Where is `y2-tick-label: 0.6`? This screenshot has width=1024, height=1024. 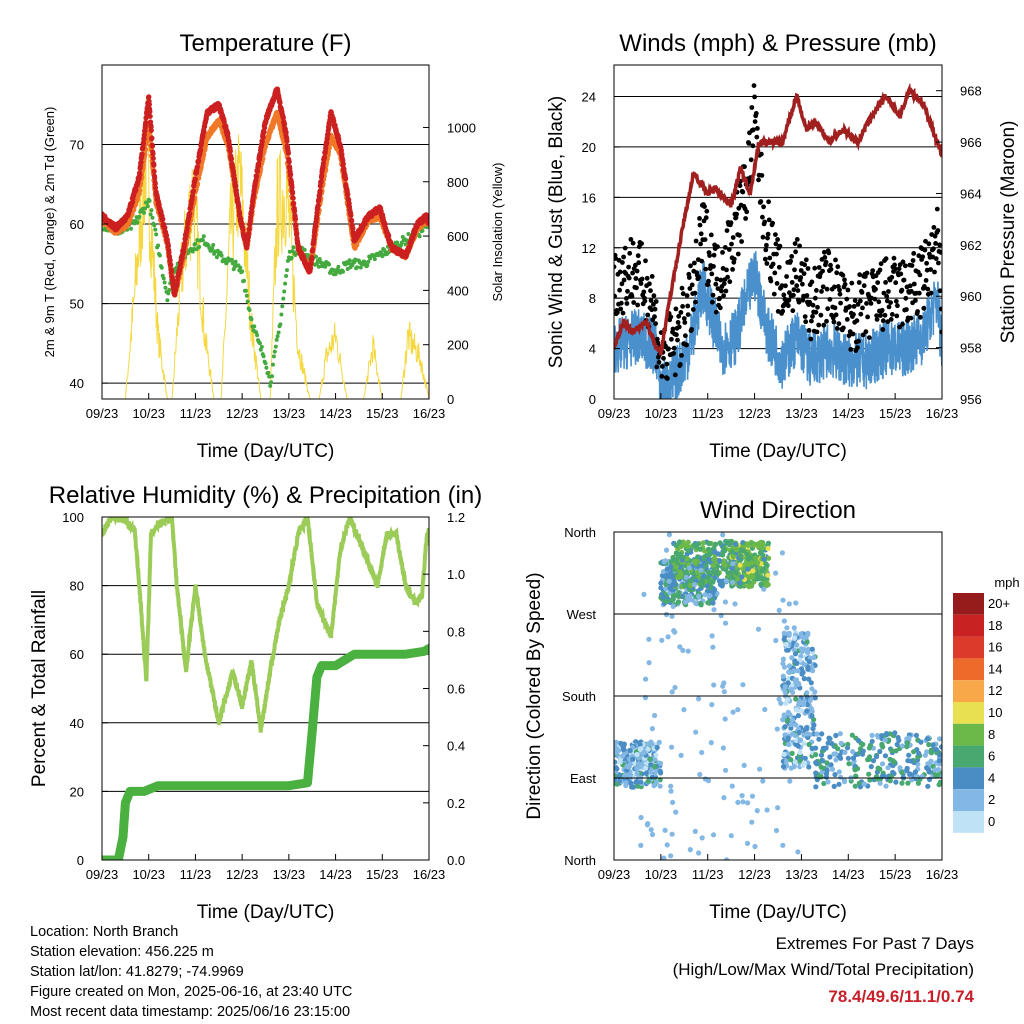 y2-tick-label: 0.6 is located at coordinates (456, 689).